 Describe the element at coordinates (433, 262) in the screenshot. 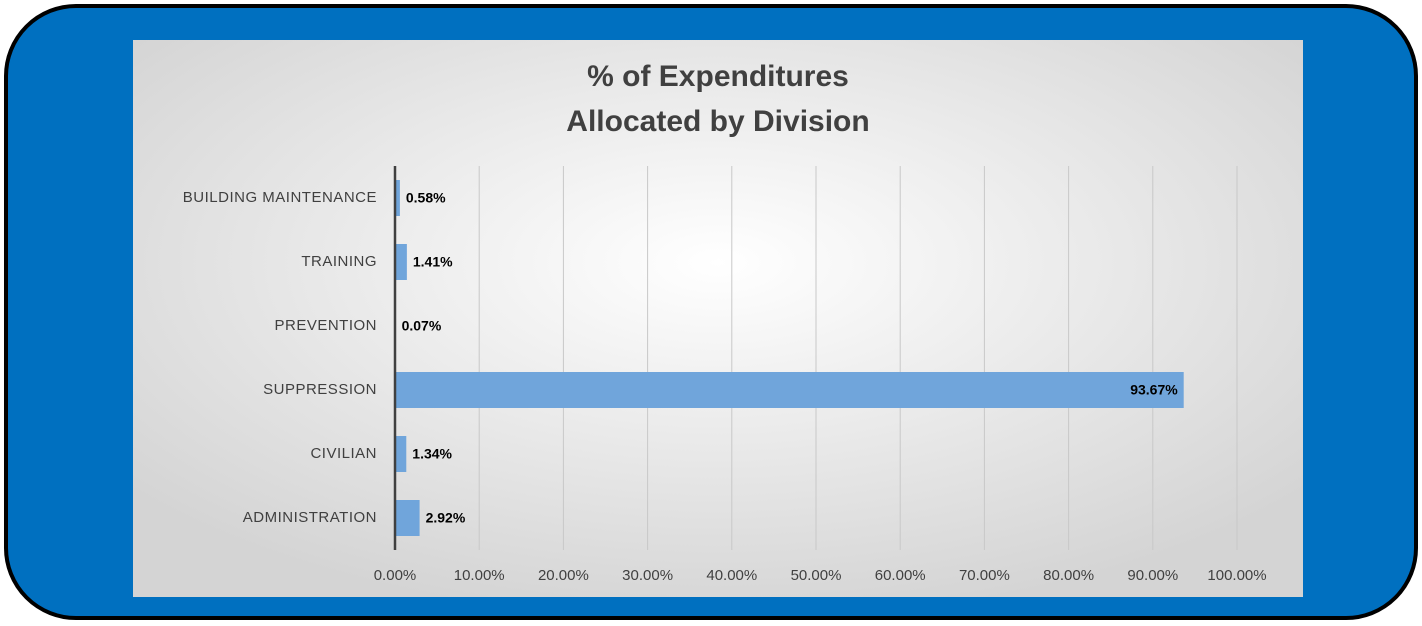

I see `value-label: 1.41%` at that location.